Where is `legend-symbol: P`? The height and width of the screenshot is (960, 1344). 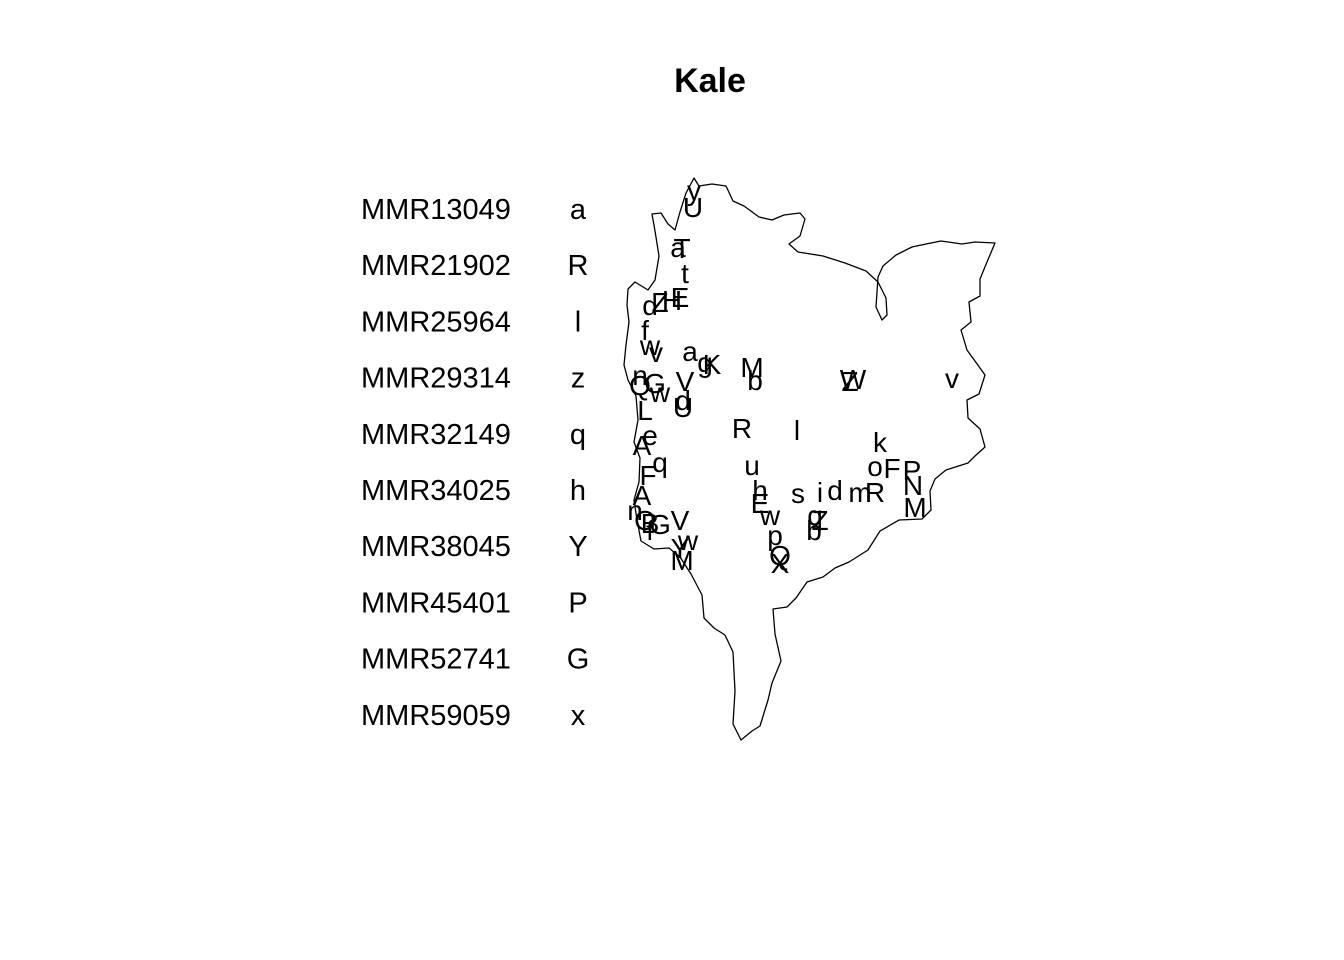
legend-symbol: P is located at coordinates (577, 603).